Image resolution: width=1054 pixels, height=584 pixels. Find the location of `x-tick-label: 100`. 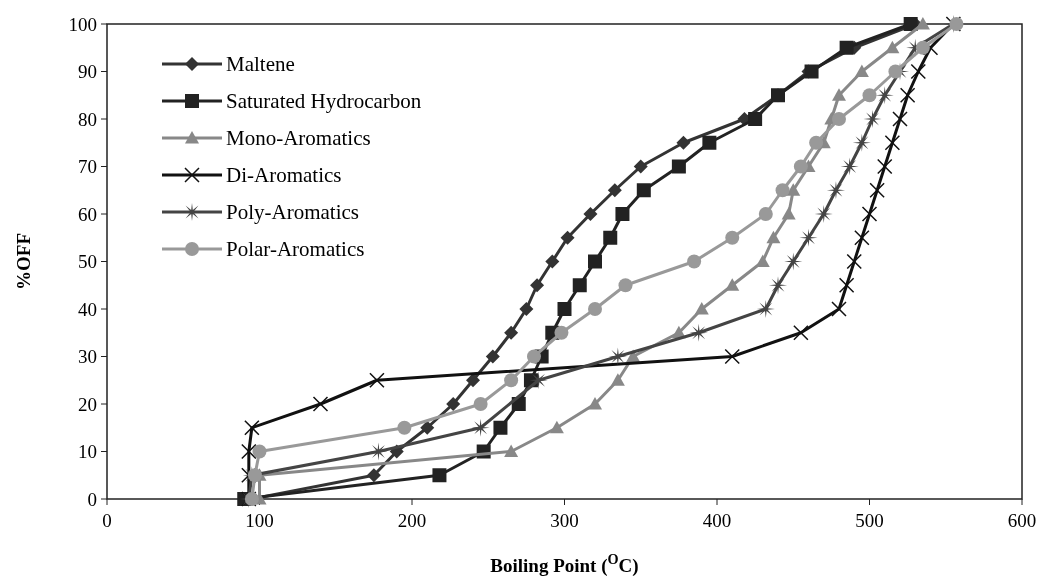

x-tick-label: 100 is located at coordinates (259, 520).